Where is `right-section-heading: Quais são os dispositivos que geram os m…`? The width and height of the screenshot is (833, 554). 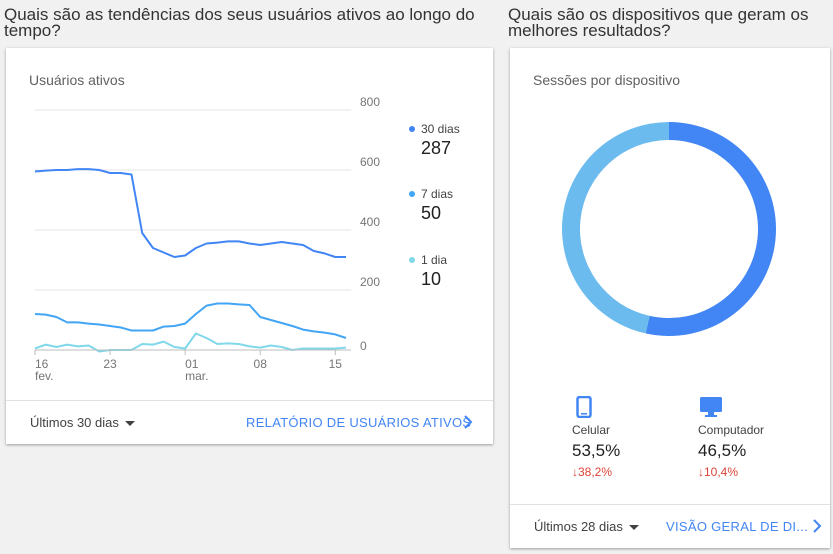 right-section-heading: Quais são os dispositivos que geram os m… is located at coordinates (658, 22).